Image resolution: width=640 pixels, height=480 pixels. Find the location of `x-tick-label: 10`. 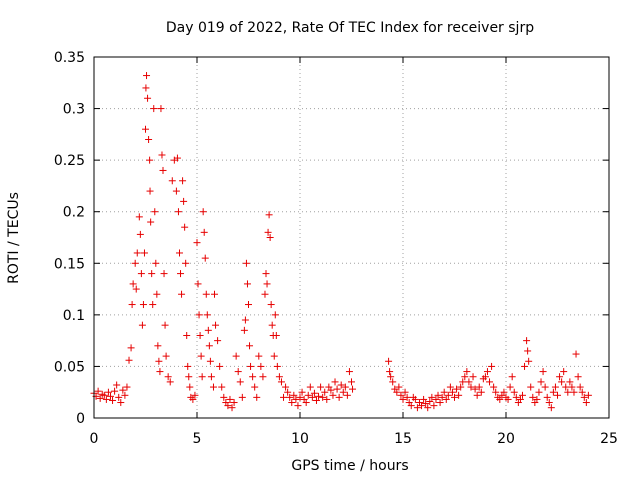

x-tick-label: 10 is located at coordinates (300, 439).